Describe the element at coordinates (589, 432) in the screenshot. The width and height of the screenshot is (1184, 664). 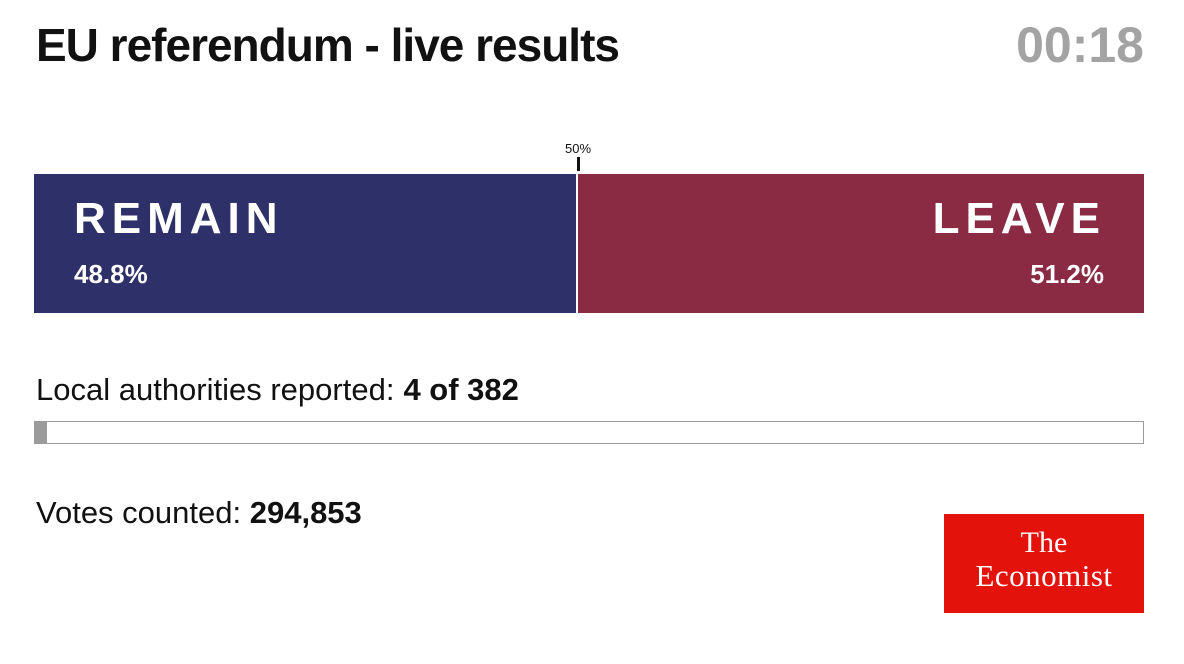
I see `reporting-progress-bar` at that location.